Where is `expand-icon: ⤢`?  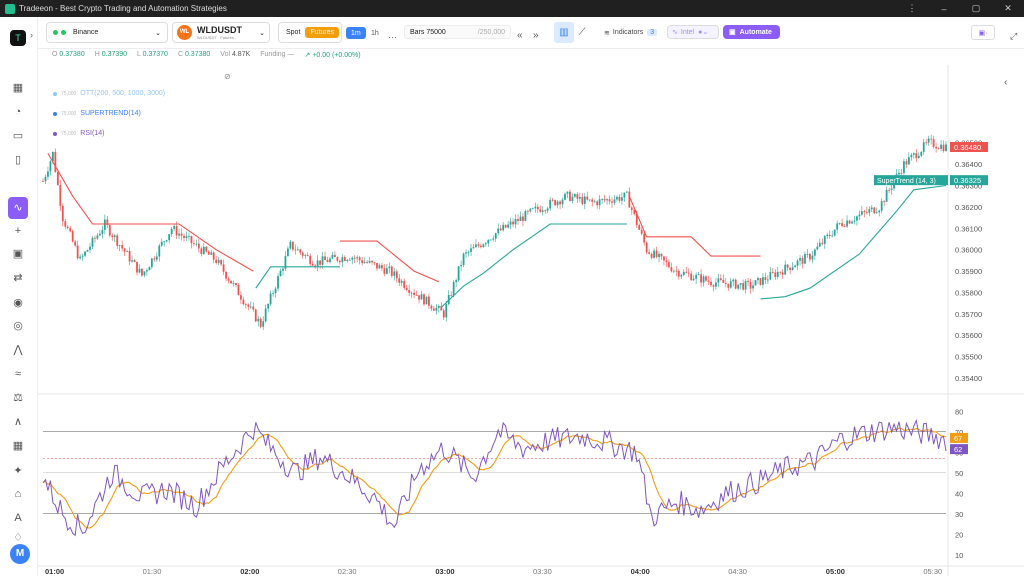
expand-icon: ⤢ is located at coordinates (1014, 36).